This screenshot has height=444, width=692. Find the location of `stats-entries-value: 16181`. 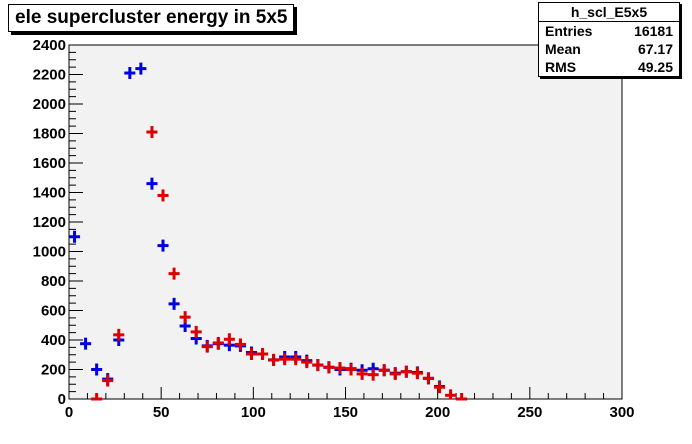

stats-entries-value: 16181 is located at coordinates (653, 31).